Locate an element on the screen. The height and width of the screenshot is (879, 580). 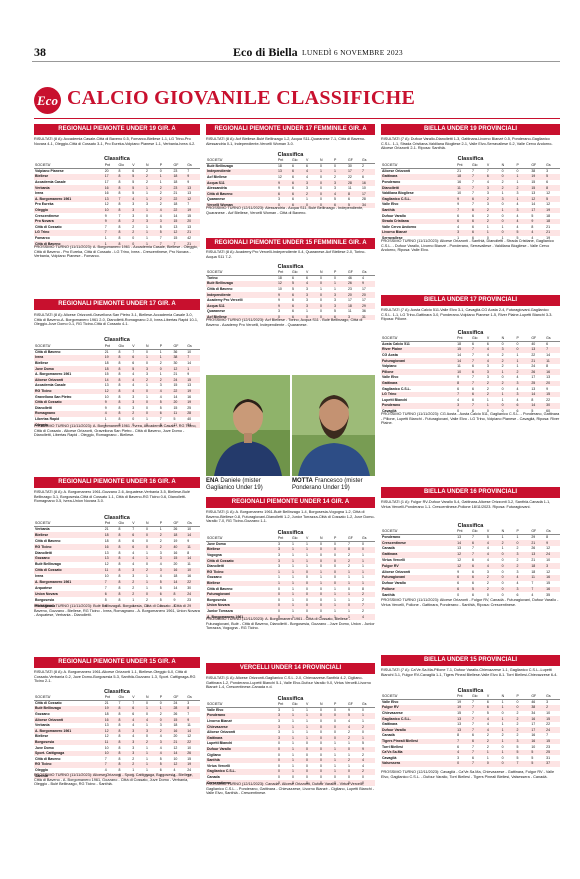
table-row: Gaglianico C.S.L. 6 6 2 0 4 13 9 is located at coordinates (470, 389).